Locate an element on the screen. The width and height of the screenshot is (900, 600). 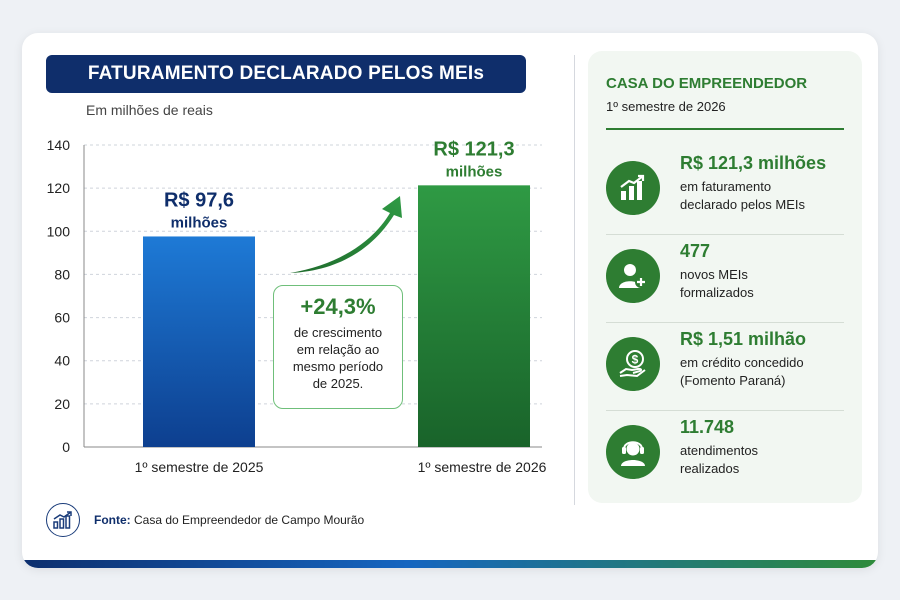
y-tick-label: 140 is located at coordinates (59, 145).